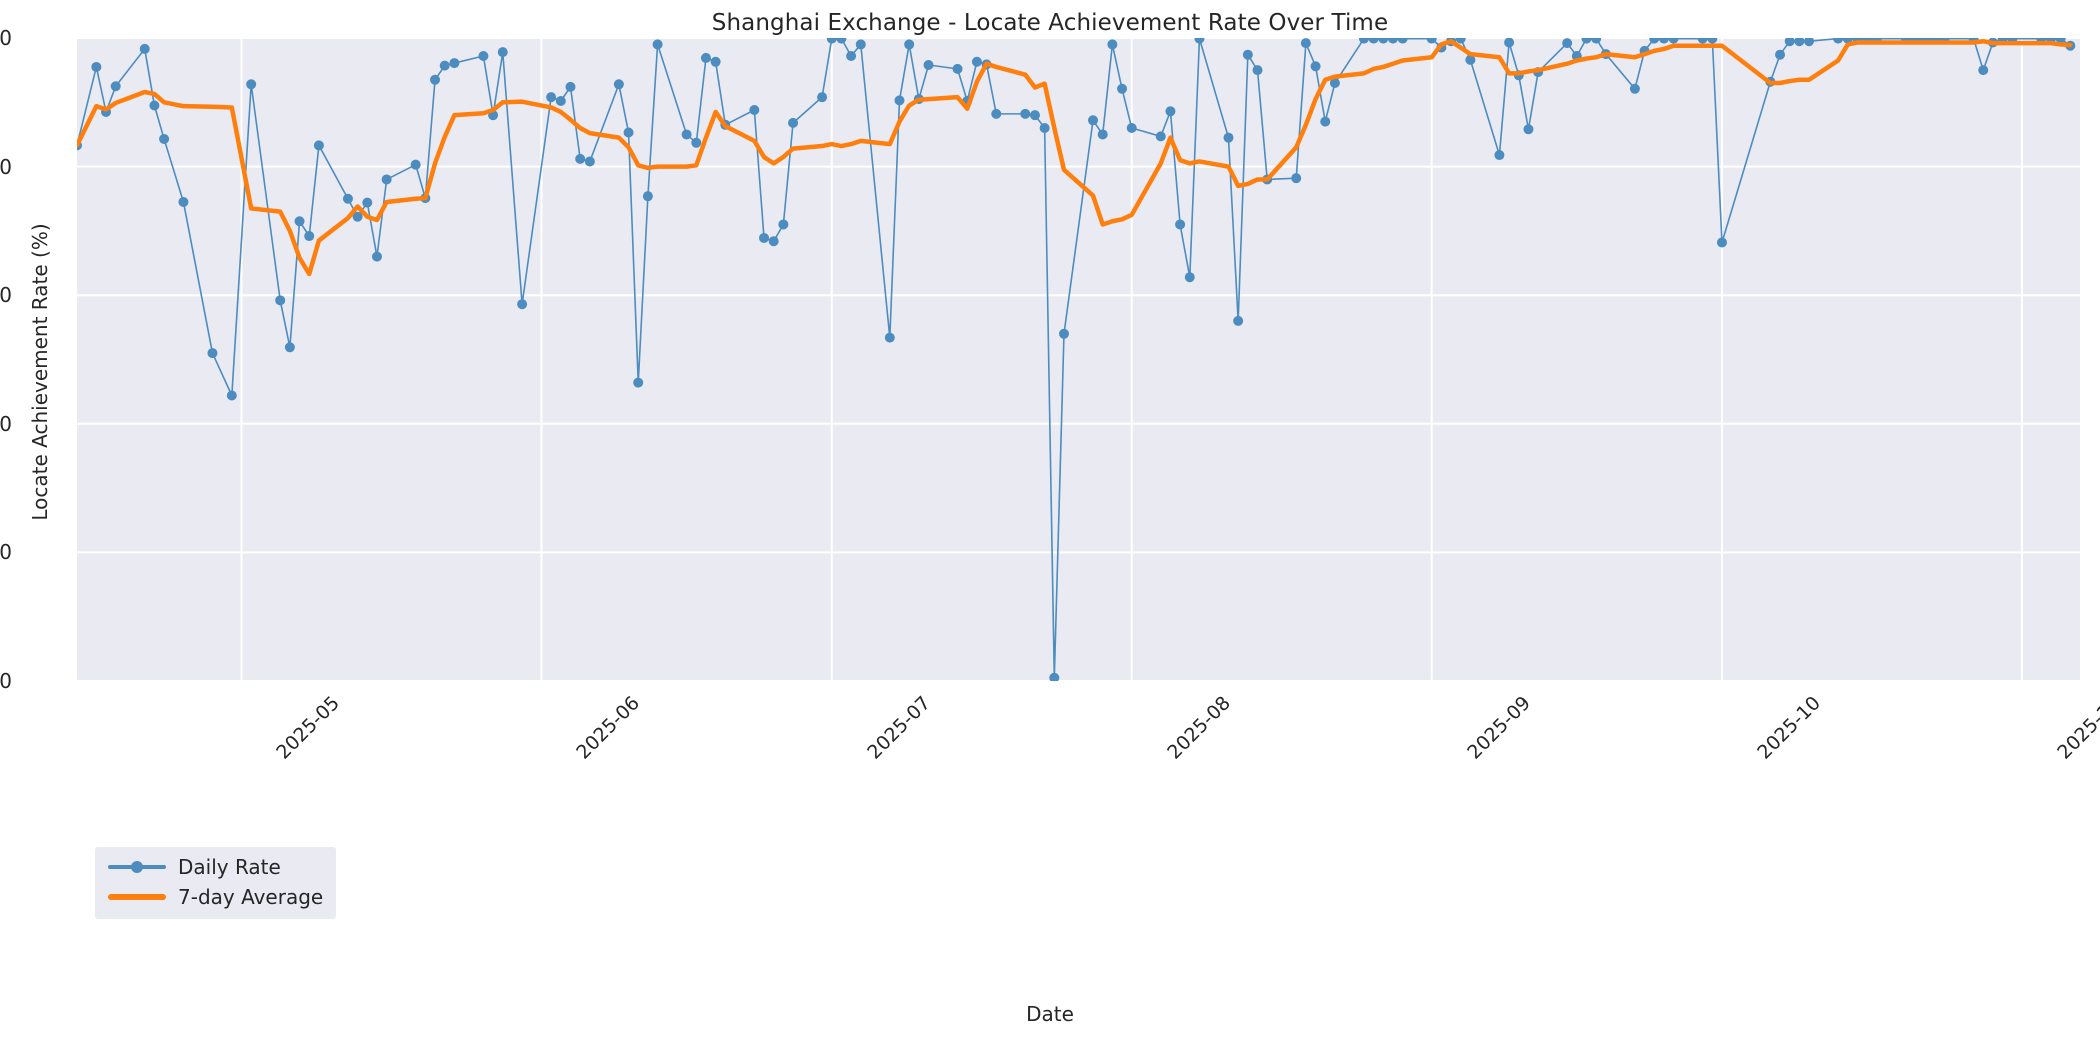 This screenshot has height=1050, width=2100. I want to click on y-tick-label: 0, so click(6, 681).